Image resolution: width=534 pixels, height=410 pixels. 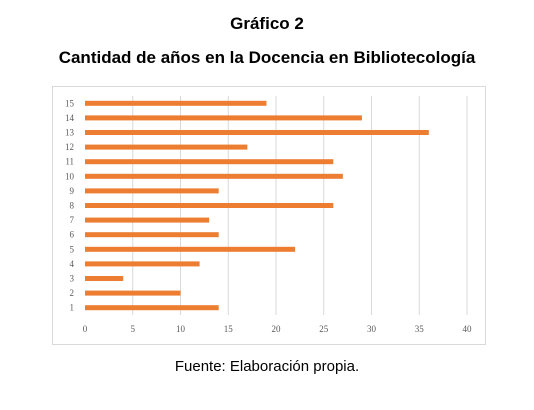 I want to click on x-tick-label: 30, so click(x=372, y=329).